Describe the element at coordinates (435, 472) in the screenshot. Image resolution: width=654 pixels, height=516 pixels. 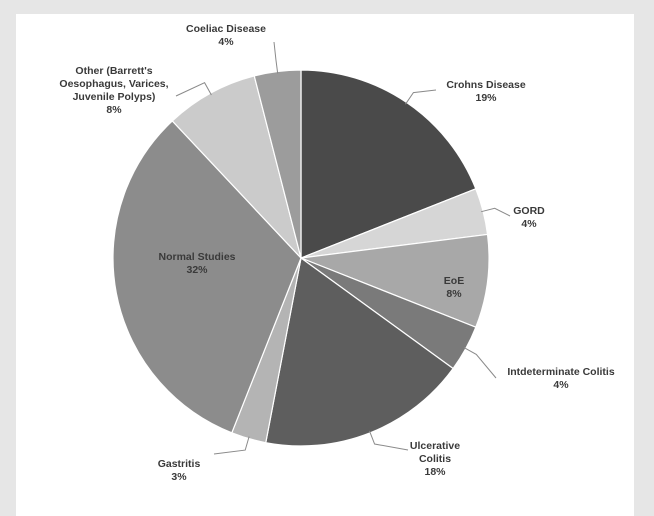
I see `slice-value-label: 18%` at that location.